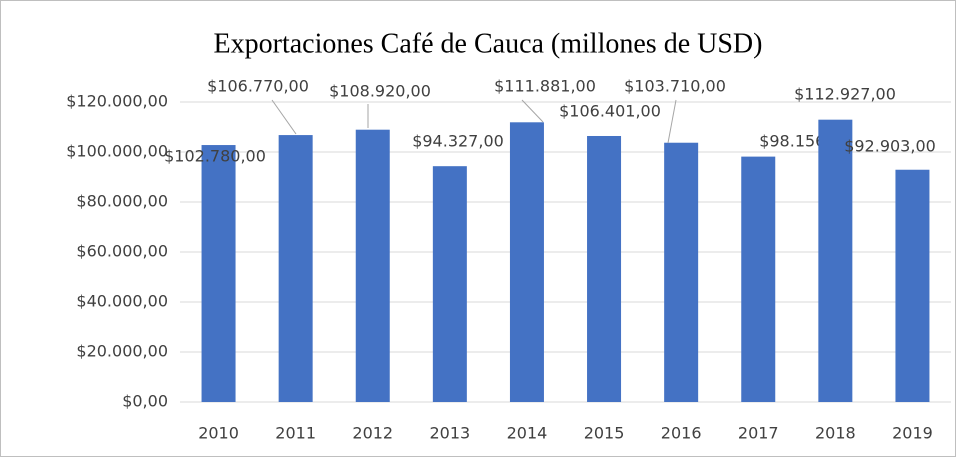 This screenshot has width=956, height=457. What do you see at coordinates (527, 433) in the screenshot?
I see `x-tick-label: 2014` at bounding box center [527, 433].